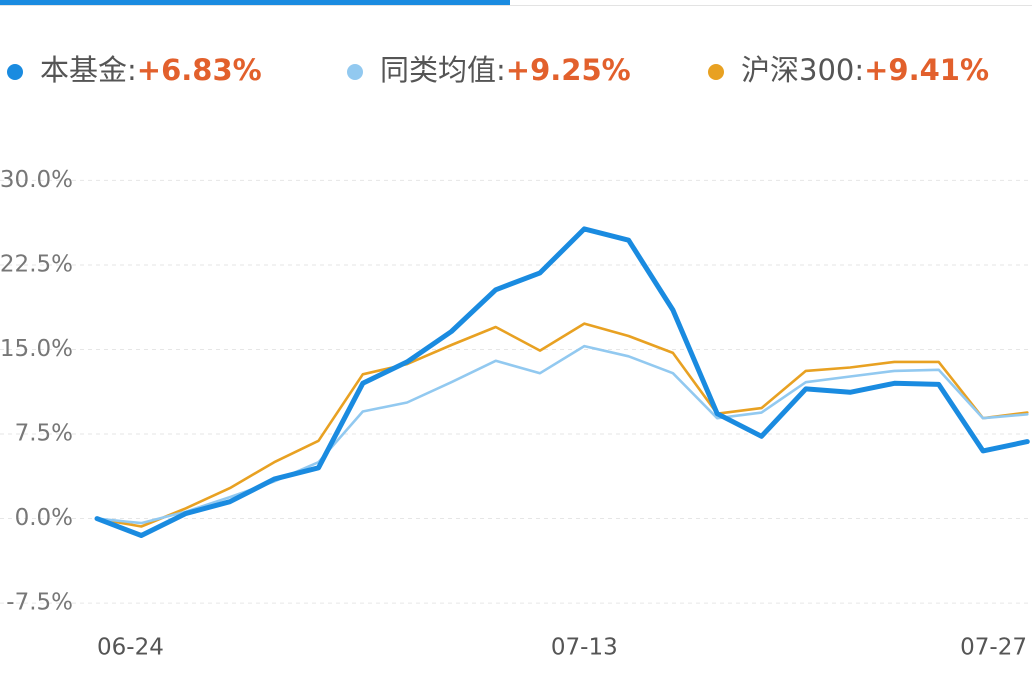 This screenshot has width=1032, height=679. What do you see at coordinates (568, 70) in the screenshot?
I see `legend-value: +9.25%` at bounding box center [568, 70].